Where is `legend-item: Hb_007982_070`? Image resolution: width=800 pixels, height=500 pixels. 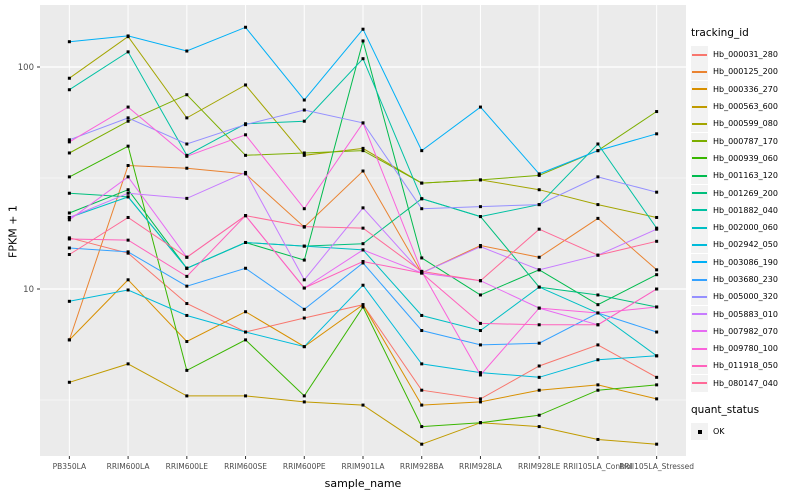 legend-item: Hb_007982_070 is located at coordinates (745, 331).